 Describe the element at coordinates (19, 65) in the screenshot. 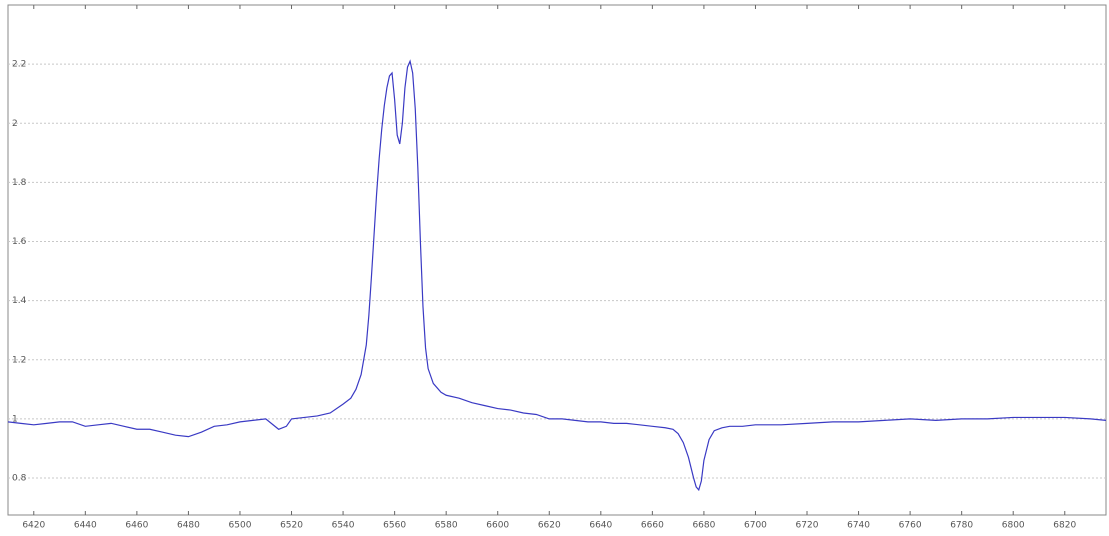

I see `y-tick-label: 2.2` at that location.